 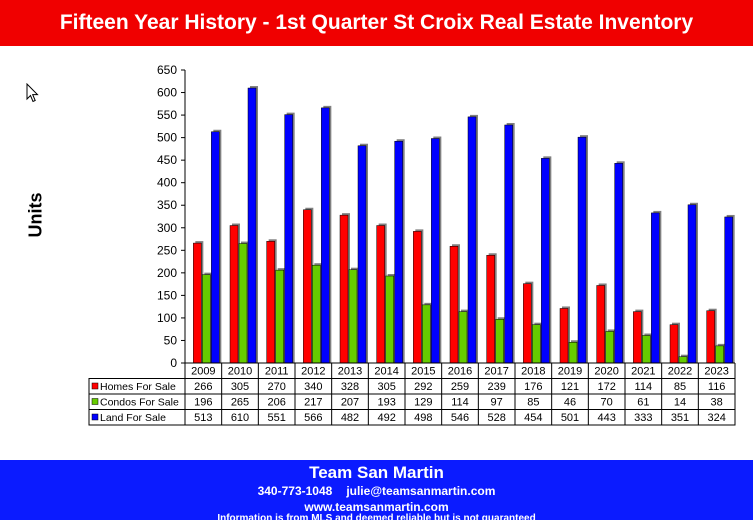 I want to click on data-table-value: 172, so click(x=606, y=387).